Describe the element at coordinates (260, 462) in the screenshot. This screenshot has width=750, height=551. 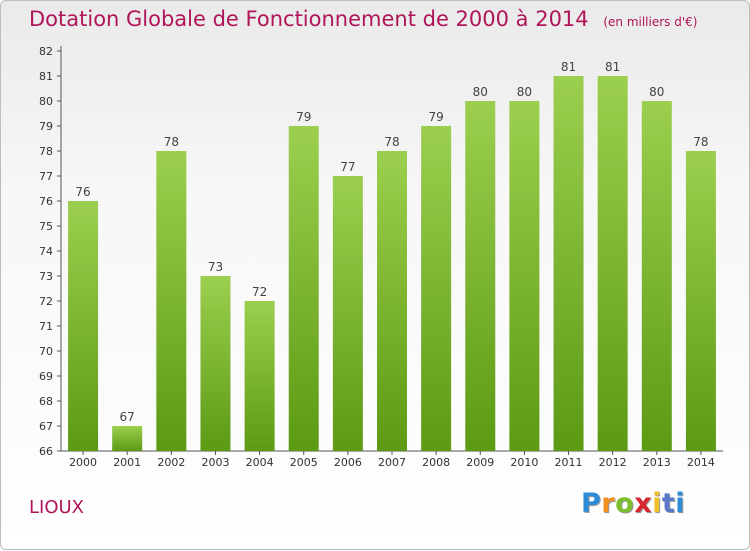
I see `x-tick-label: 2004` at that location.